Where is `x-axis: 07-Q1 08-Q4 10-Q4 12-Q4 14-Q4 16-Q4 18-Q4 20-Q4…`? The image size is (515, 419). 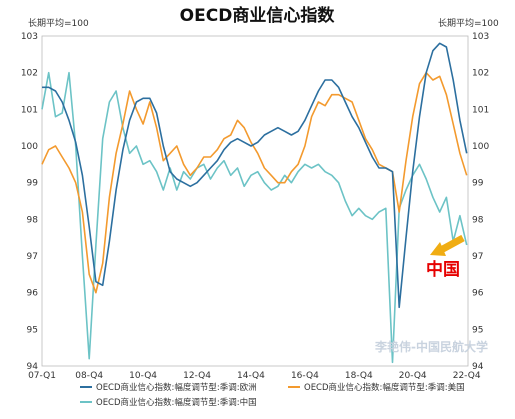
x-axis: 07-Q1 08-Q4 10-Q4 12-Q4 14-Q4 16-Q4 18-Q4 20-Q4… is located at coordinates (254, 376).